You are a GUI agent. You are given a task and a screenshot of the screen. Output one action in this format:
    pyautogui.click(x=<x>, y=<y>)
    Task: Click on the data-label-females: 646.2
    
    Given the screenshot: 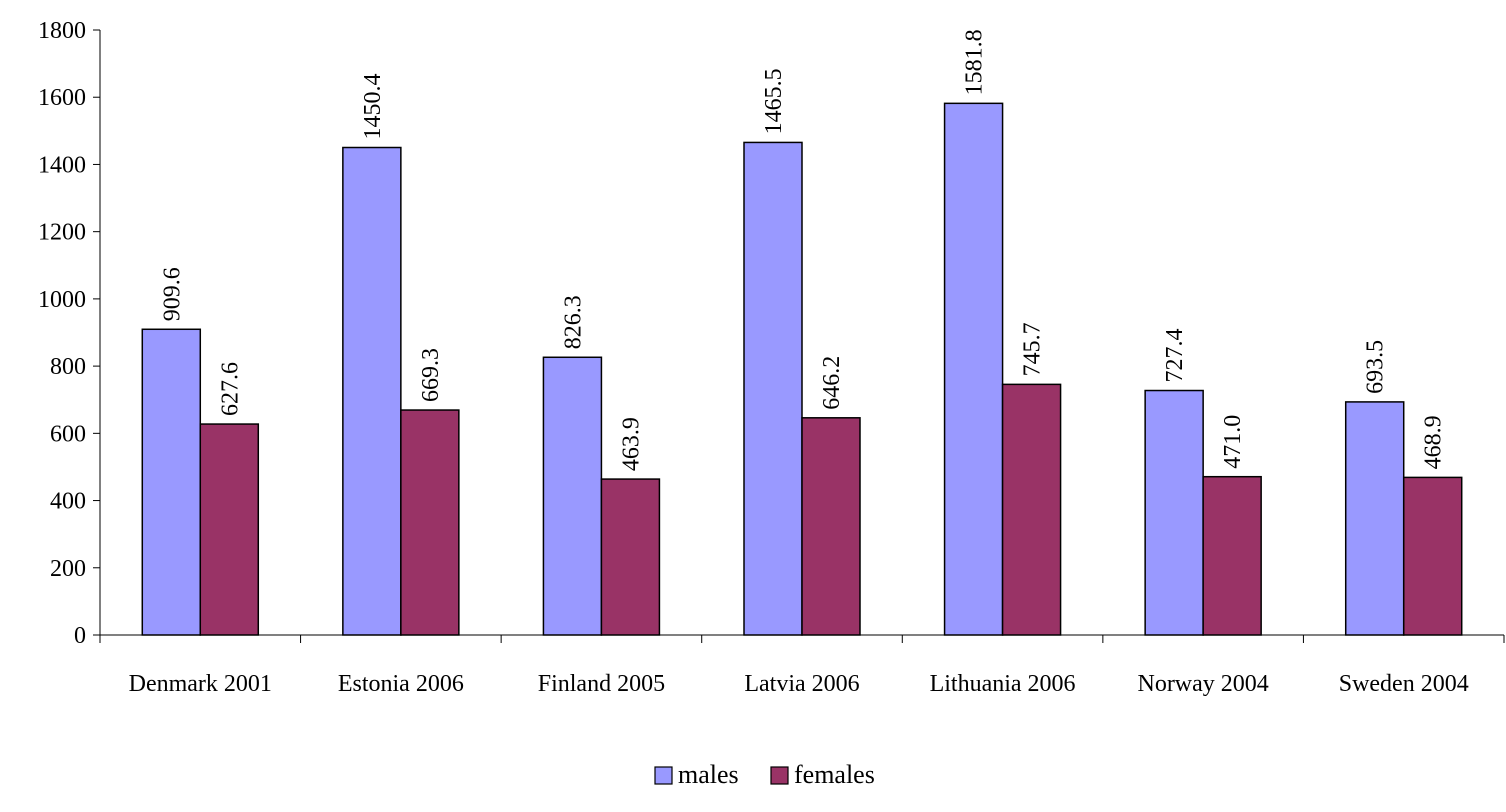 What is the action you would take?
    pyautogui.click(x=832, y=383)
    